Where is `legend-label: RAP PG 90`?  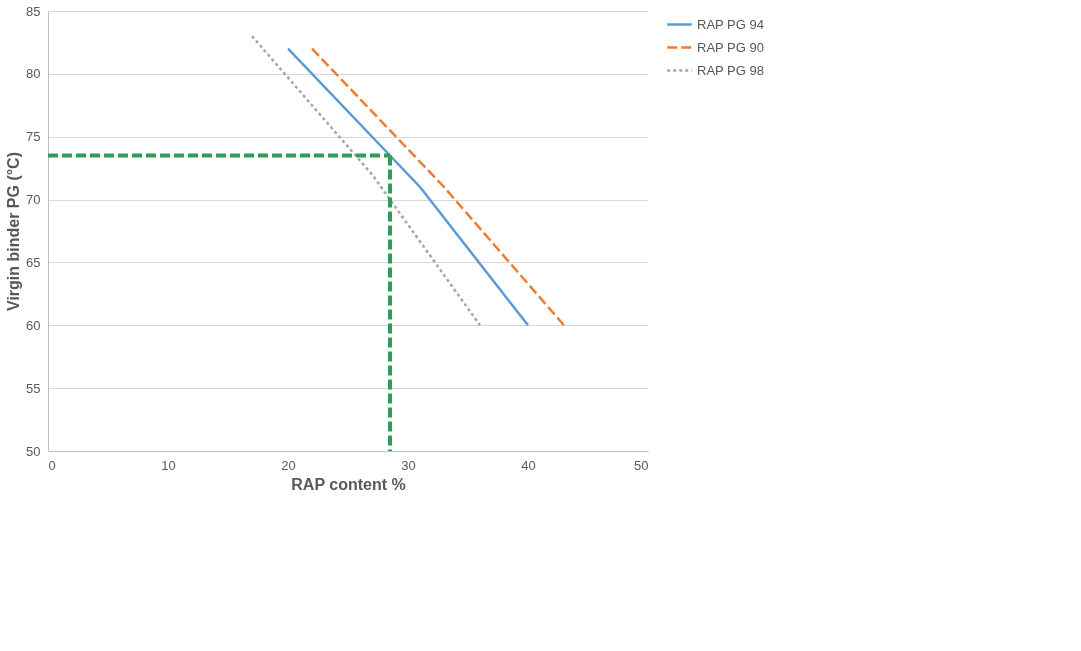
legend-label: RAP PG 90 is located at coordinates (730, 47).